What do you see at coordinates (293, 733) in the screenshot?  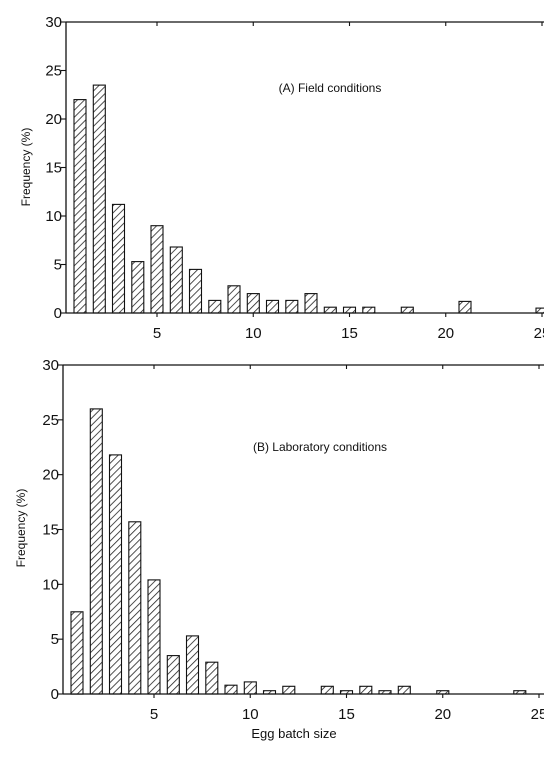 I see `x-axis-label: Egg batch size` at bounding box center [293, 733].